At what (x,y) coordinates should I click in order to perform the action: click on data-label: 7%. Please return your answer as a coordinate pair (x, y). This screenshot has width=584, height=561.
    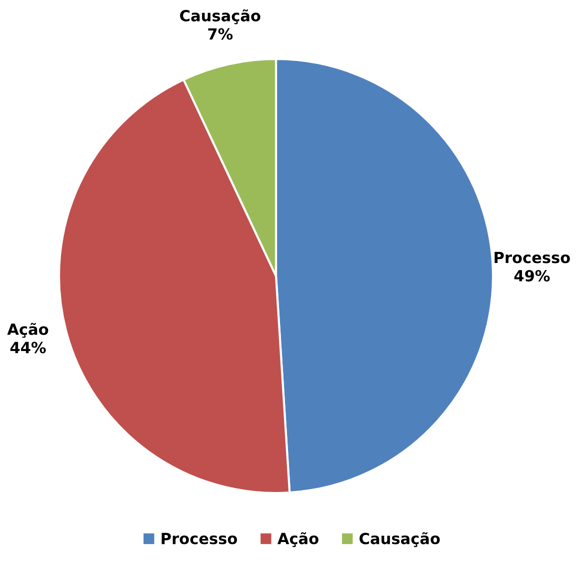
    Looking at the image, I should click on (220, 34).